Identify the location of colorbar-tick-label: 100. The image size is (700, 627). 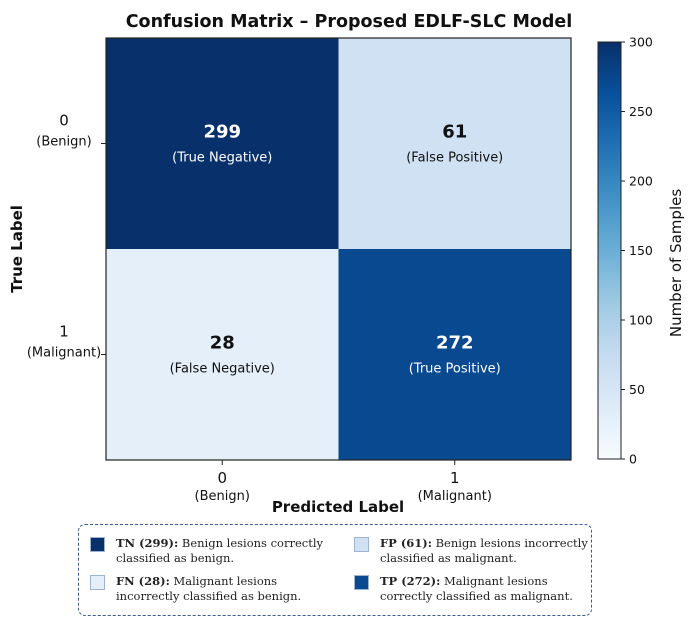
(641, 320).